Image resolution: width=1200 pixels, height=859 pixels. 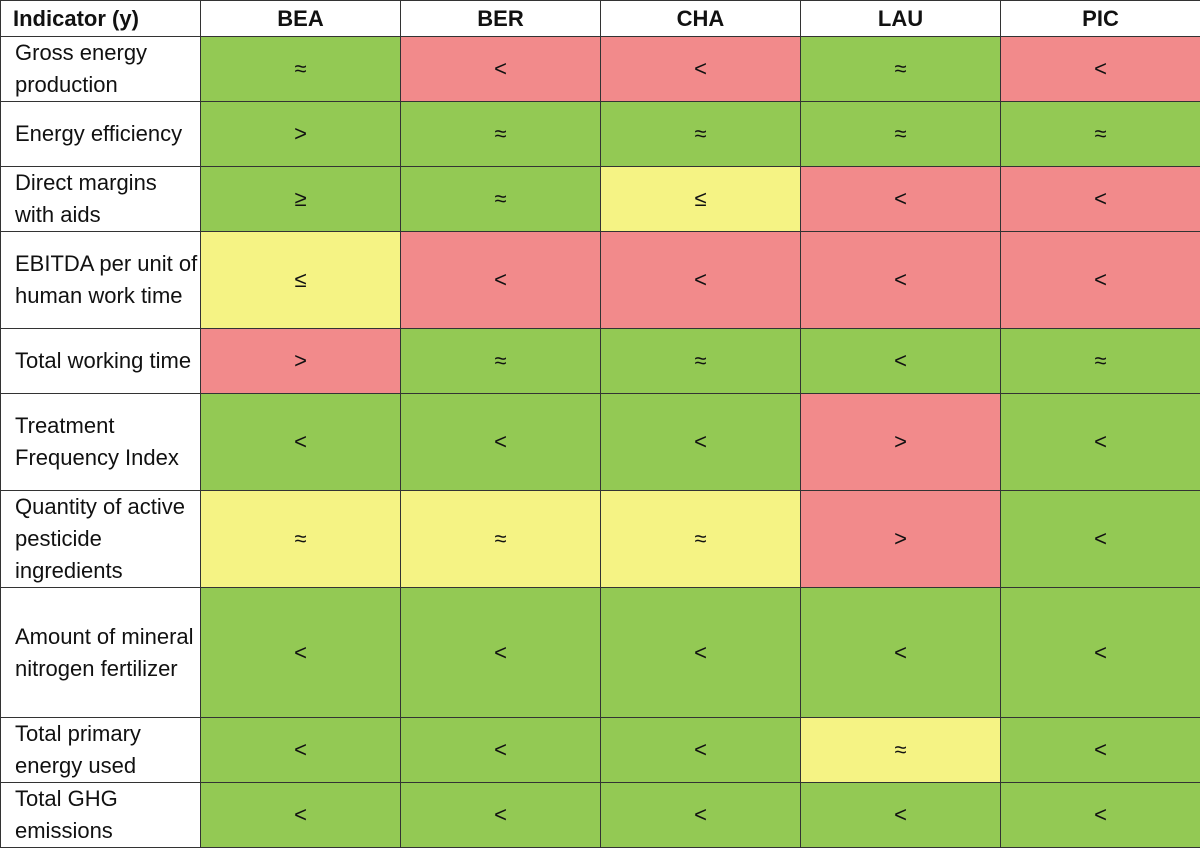 What do you see at coordinates (100, 280) in the screenshot?
I see `indicator-label: EBITDA per unit of human work time` at bounding box center [100, 280].